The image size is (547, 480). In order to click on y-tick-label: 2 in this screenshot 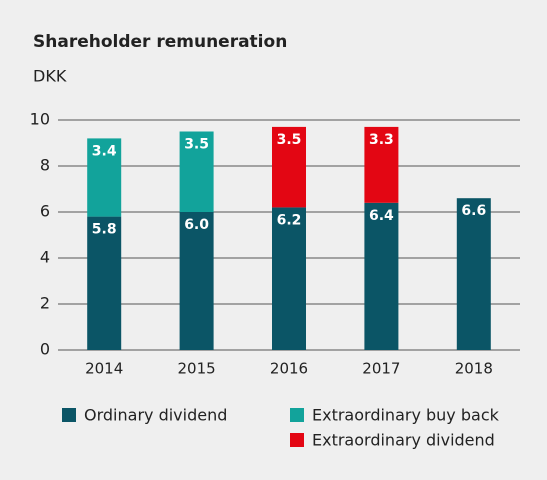, I will do `click(45, 303)`.